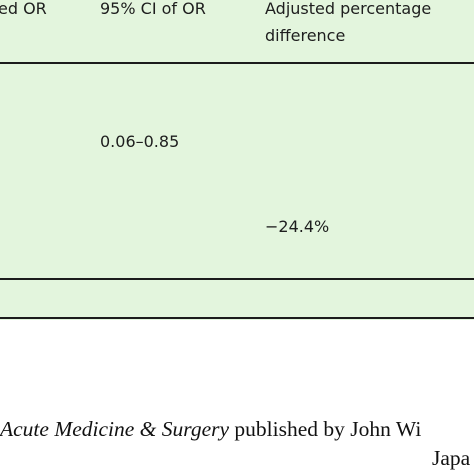  What do you see at coordinates (325, 429) in the screenshot?
I see `publisher-text: published by John Wi` at bounding box center [325, 429].